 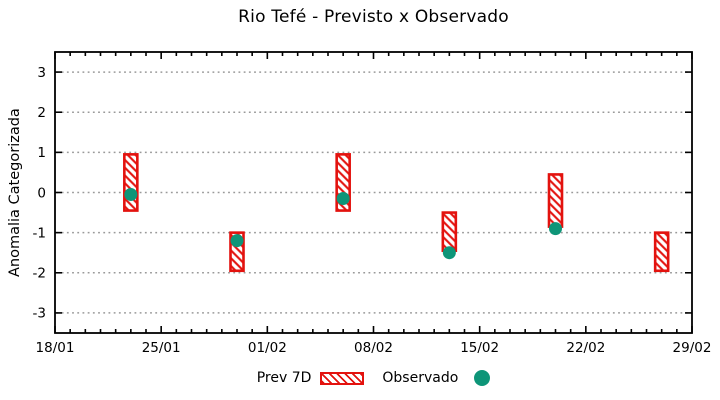 What do you see at coordinates (41, 153) in the screenshot?
I see `y-tick-label: 1` at bounding box center [41, 153].